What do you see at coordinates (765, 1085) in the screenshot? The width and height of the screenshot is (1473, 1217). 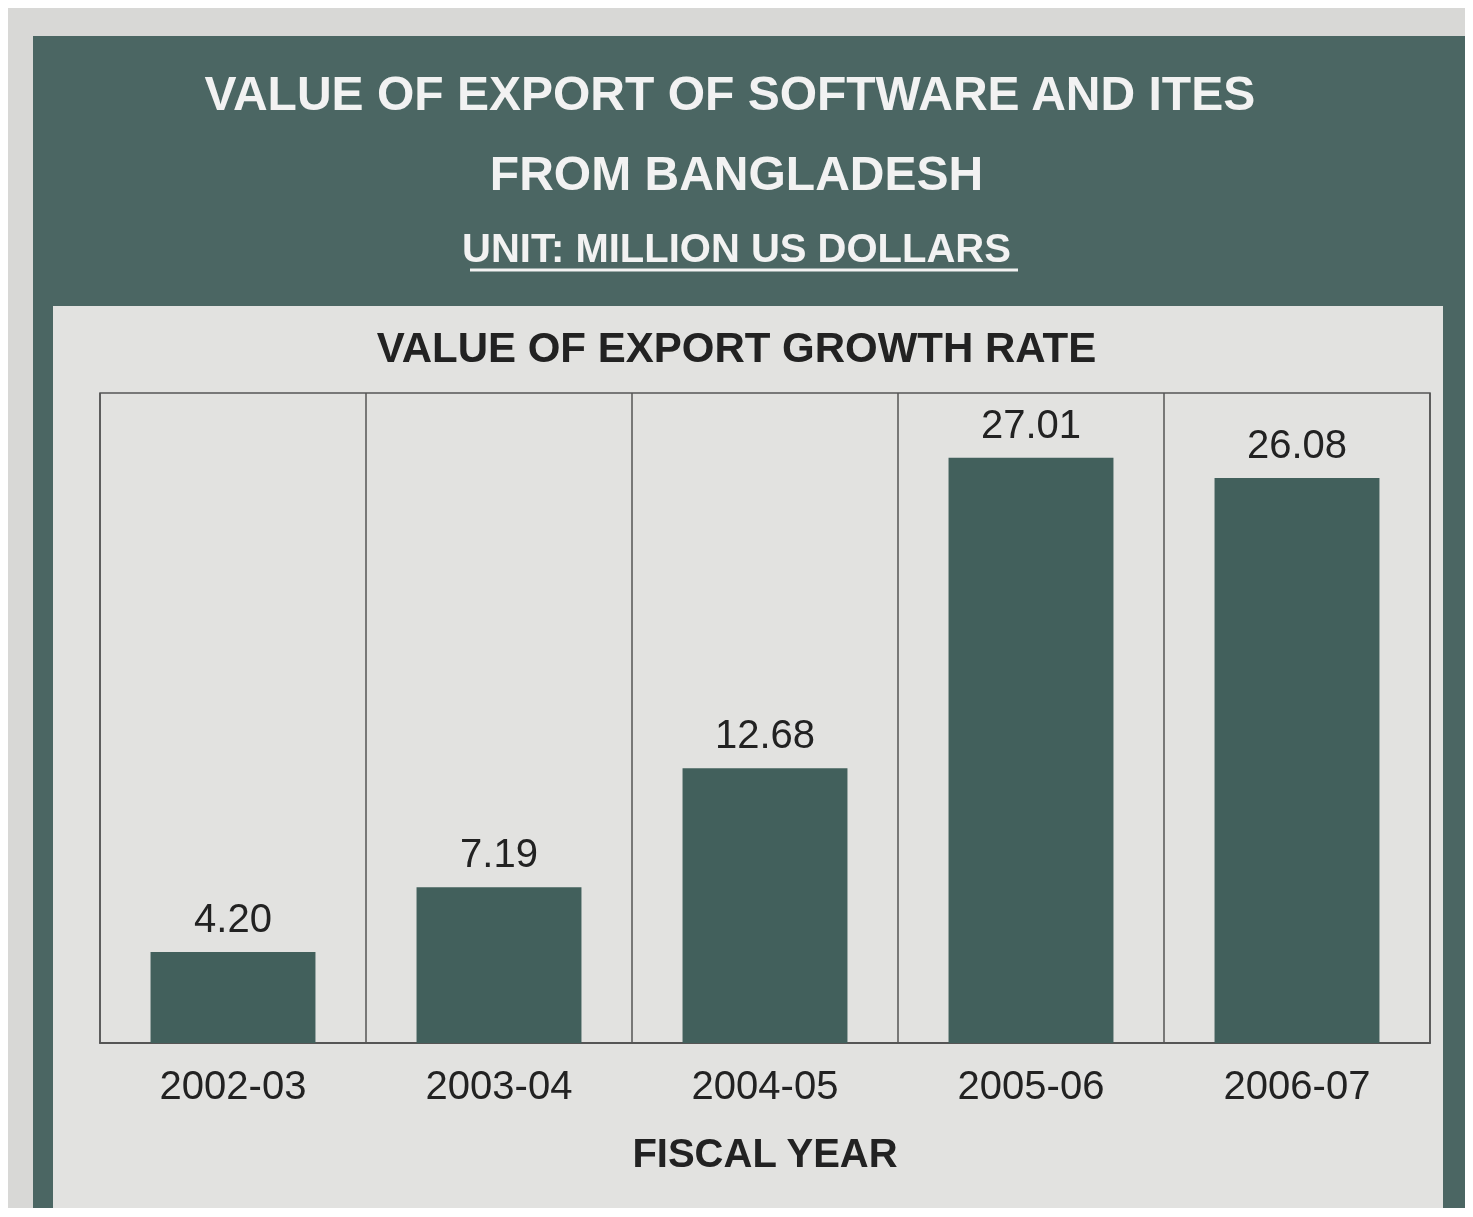 I see `x-tick-label: 2004-05` at bounding box center [765, 1085].